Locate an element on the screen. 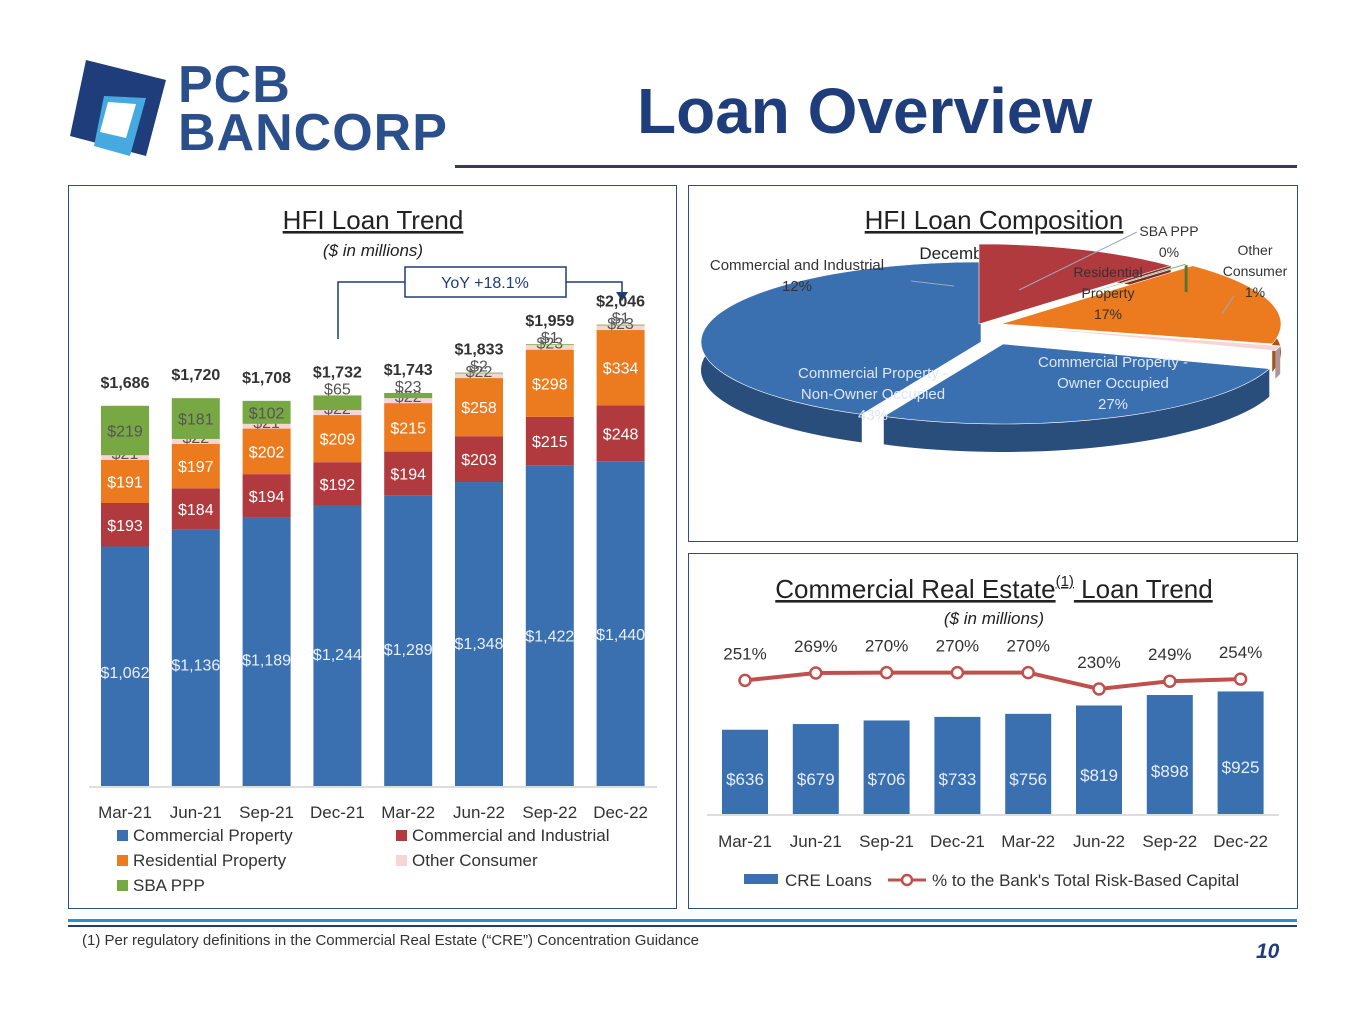 This screenshot has height=1024, width=1365. trend-bar-label: $1,440 is located at coordinates (620, 635).